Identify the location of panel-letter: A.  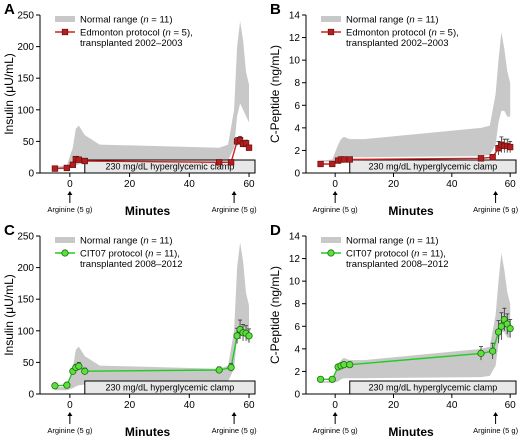
(9, 9).